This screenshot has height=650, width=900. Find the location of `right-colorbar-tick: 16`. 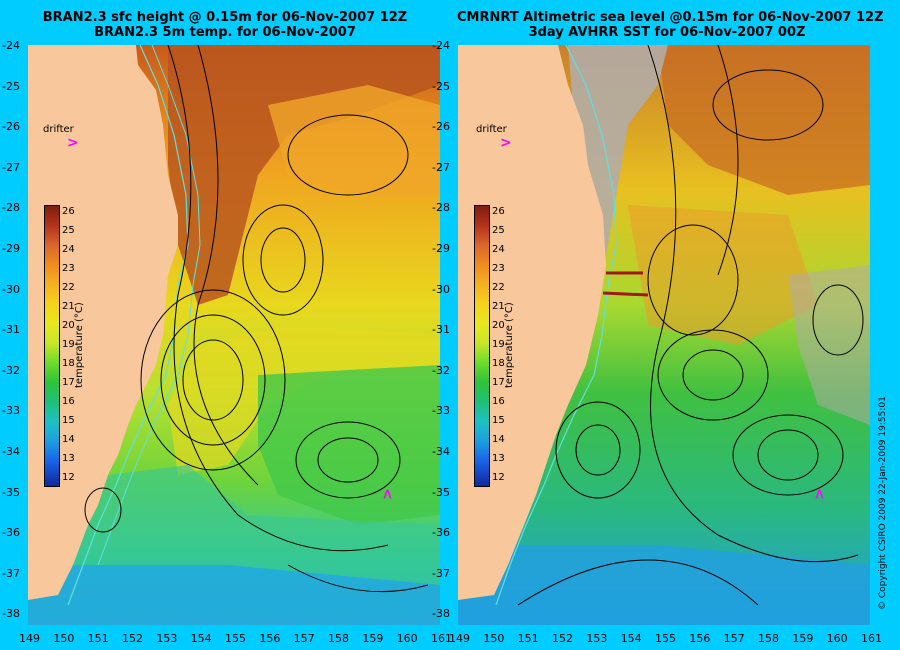

right-colorbar-tick: 16 is located at coordinates (498, 401).